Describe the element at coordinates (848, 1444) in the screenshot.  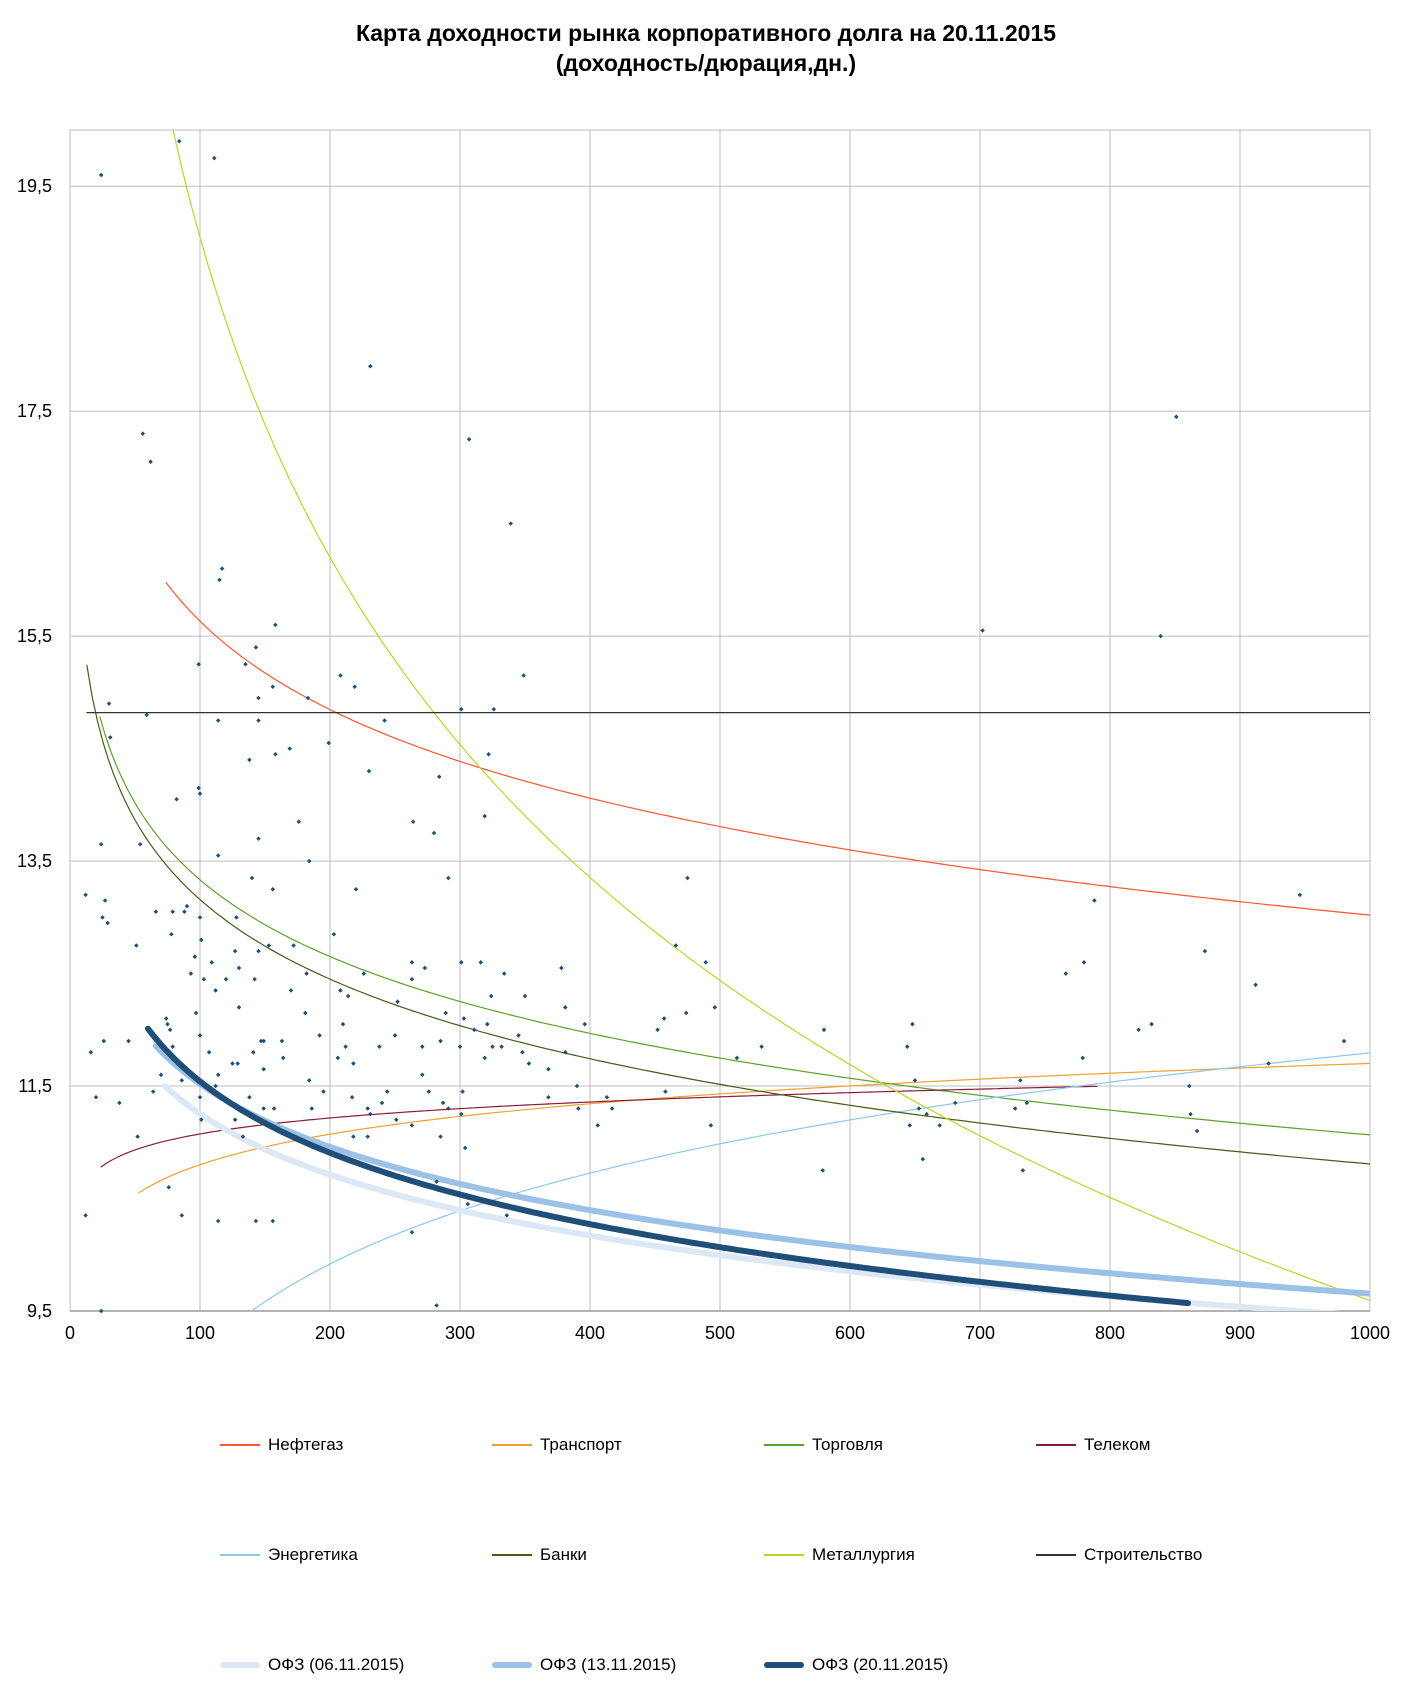
I see `legend-label: Торговля` at that location.